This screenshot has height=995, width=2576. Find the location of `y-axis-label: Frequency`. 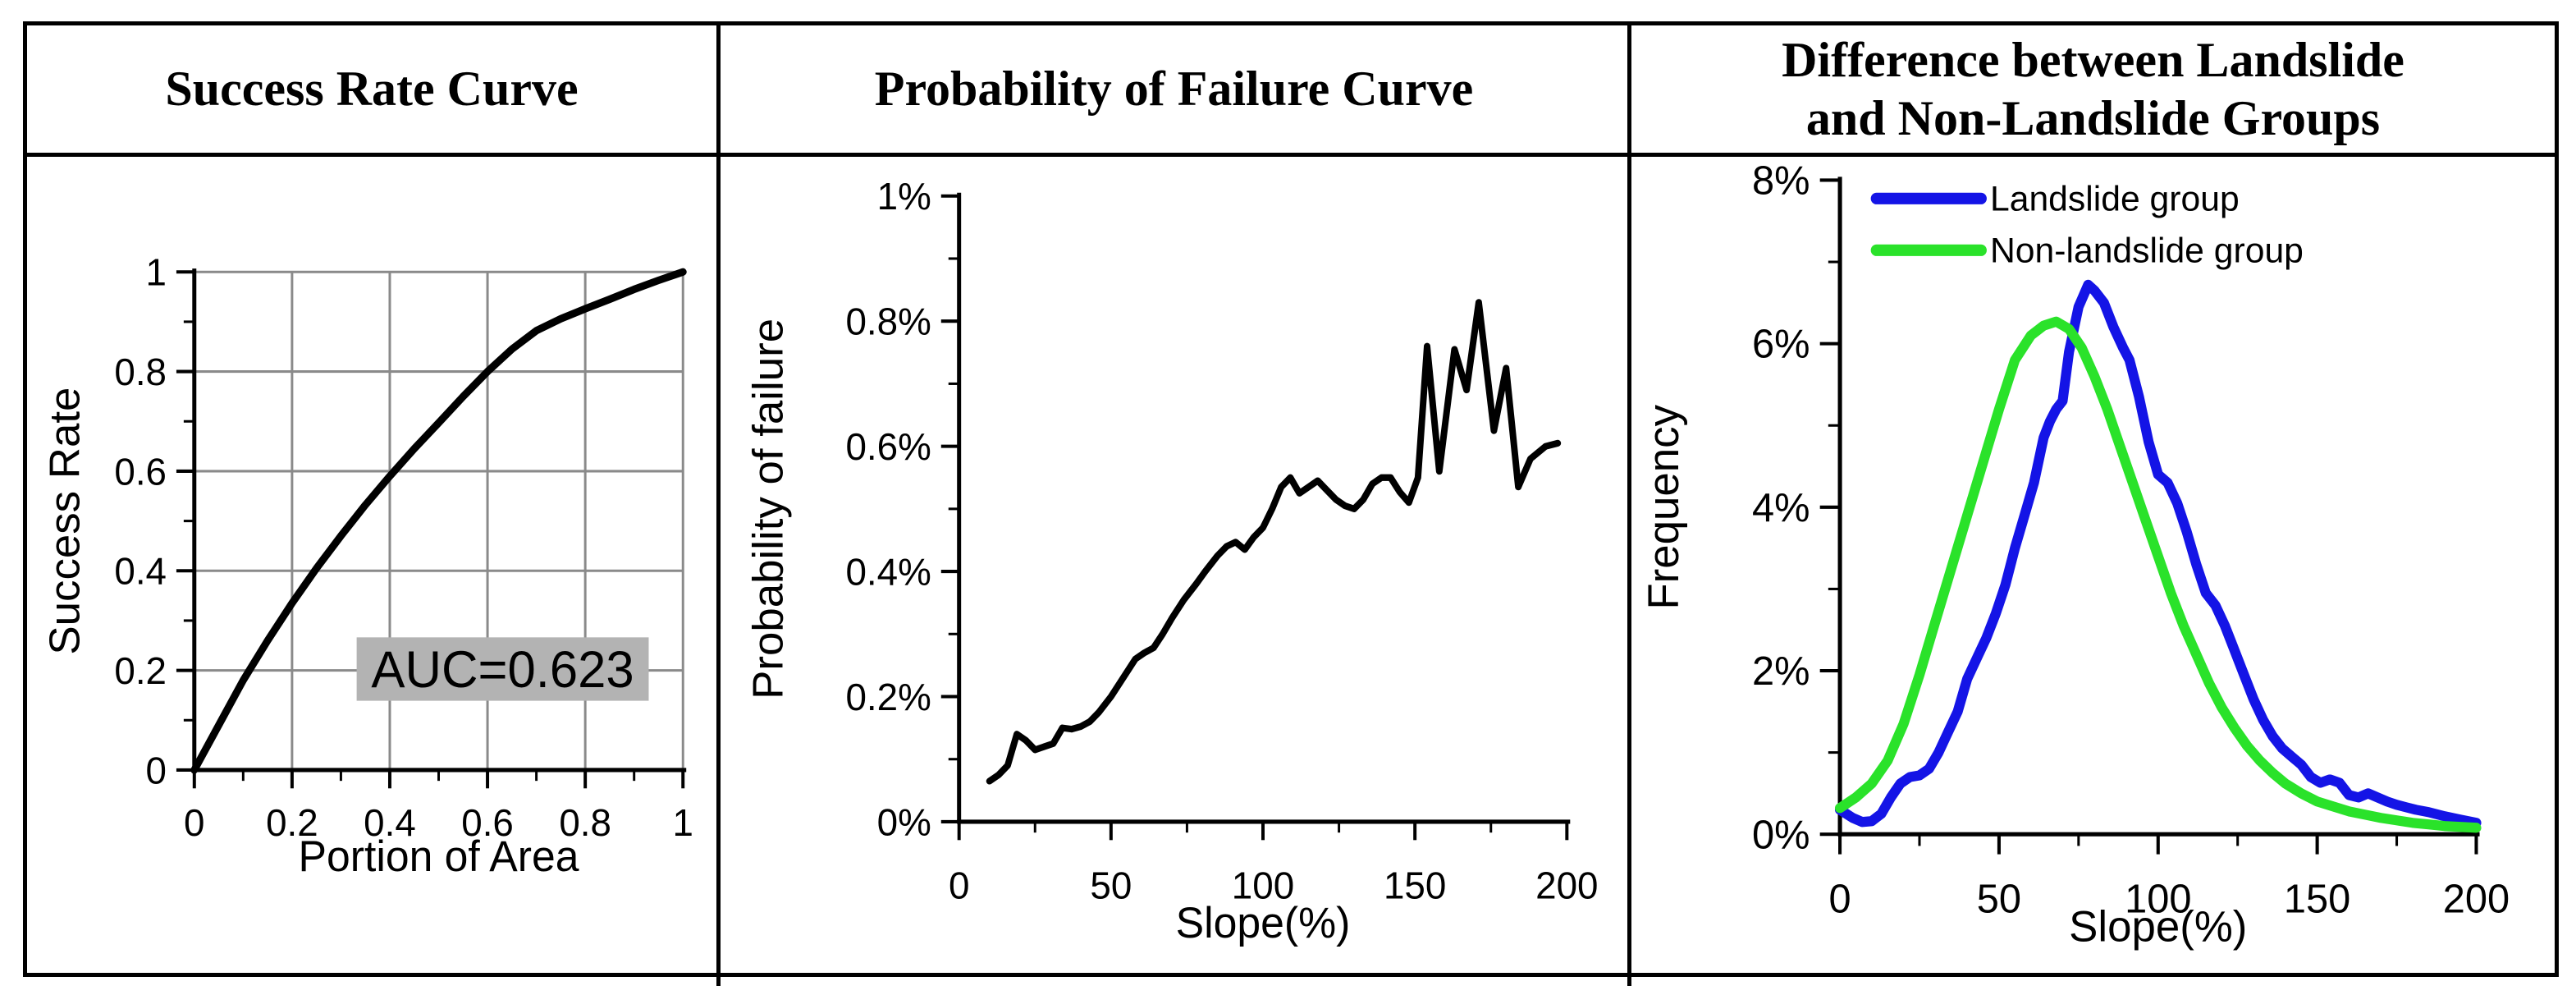

y-axis-label: Frequency is located at coordinates (1664, 507).